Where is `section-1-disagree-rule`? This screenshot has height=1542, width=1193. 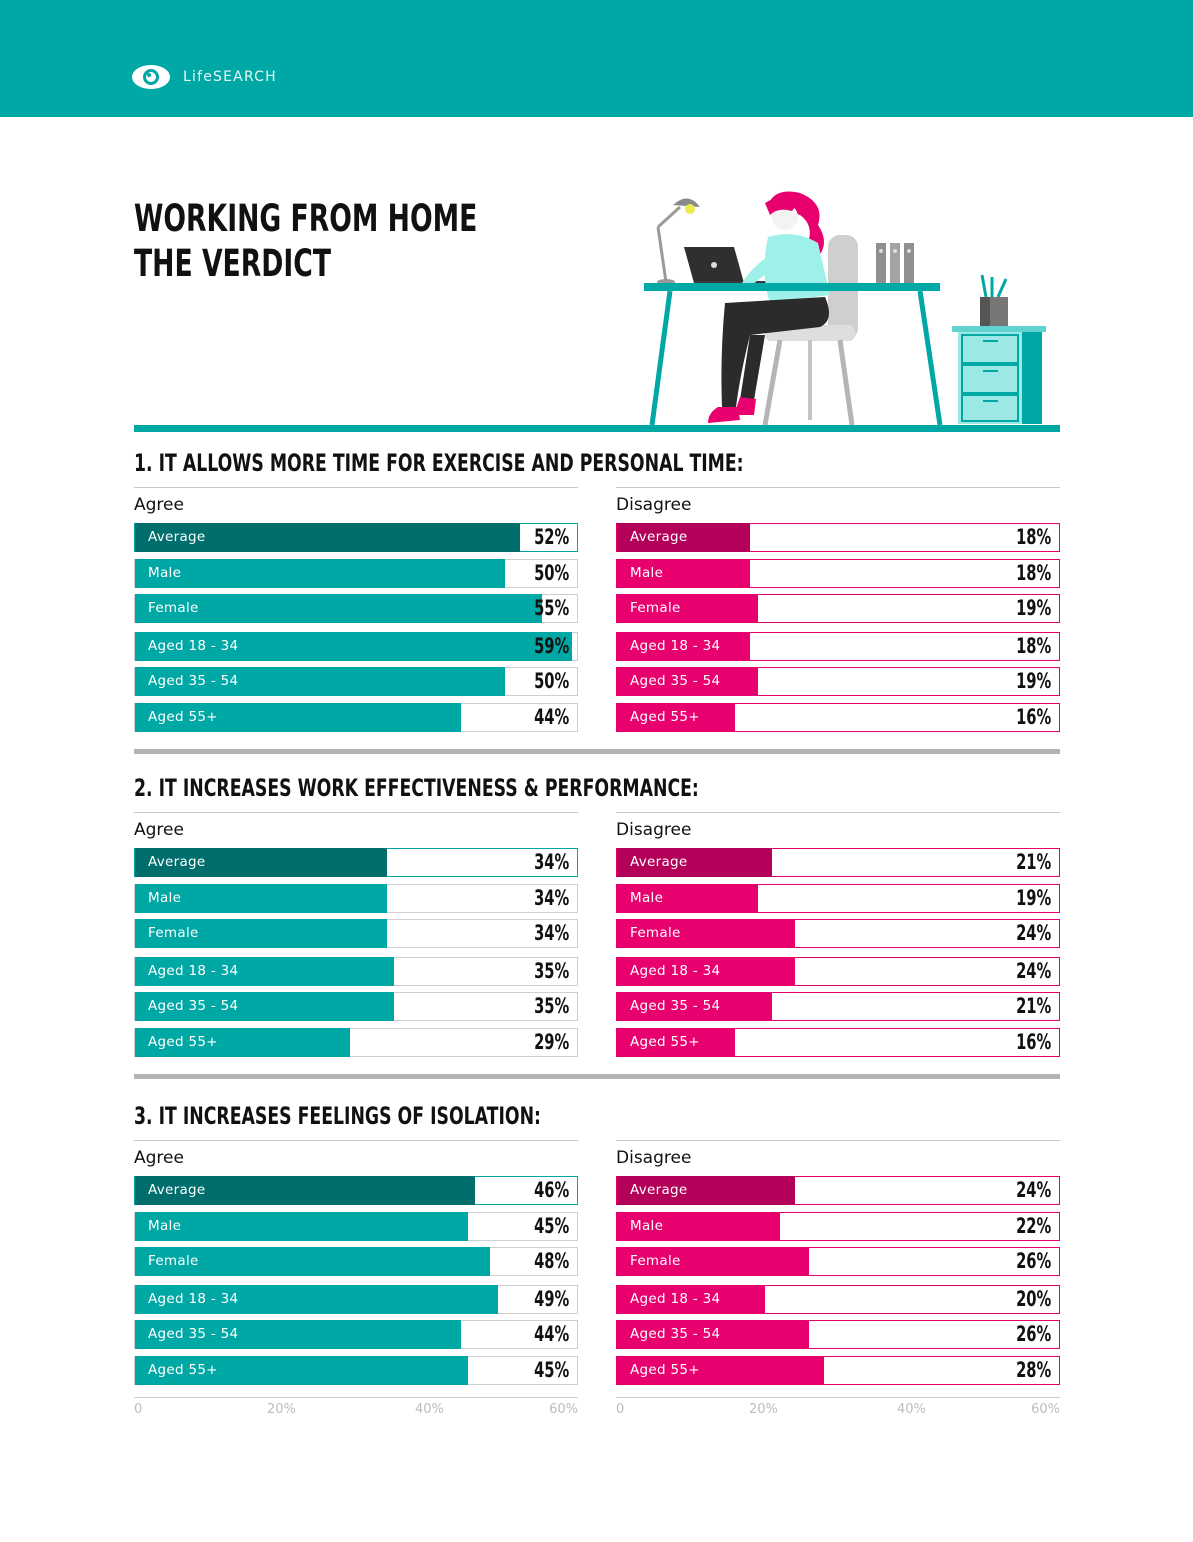
section-1-disagree-rule is located at coordinates (838, 487).